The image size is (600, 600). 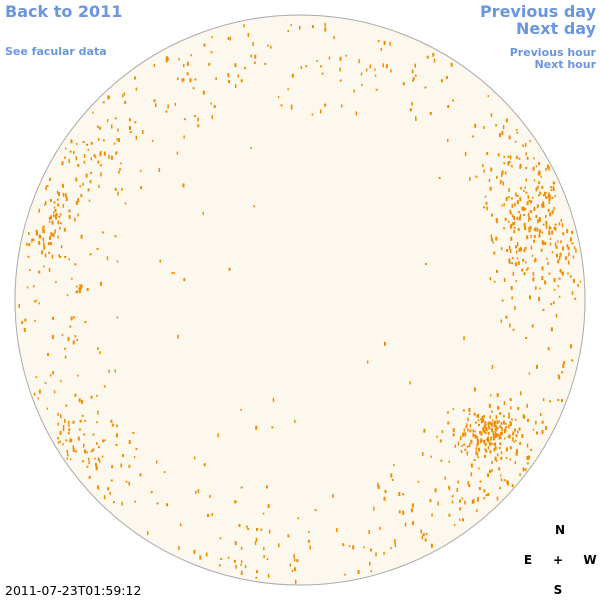 What do you see at coordinates (566, 64) in the screenshot?
I see `next-hour-link: Next hour` at bounding box center [566, 64].